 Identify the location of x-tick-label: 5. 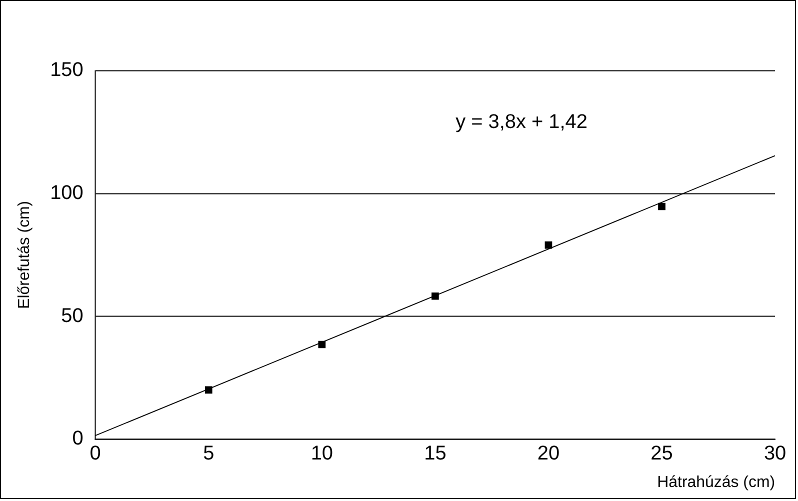
(208, 453).